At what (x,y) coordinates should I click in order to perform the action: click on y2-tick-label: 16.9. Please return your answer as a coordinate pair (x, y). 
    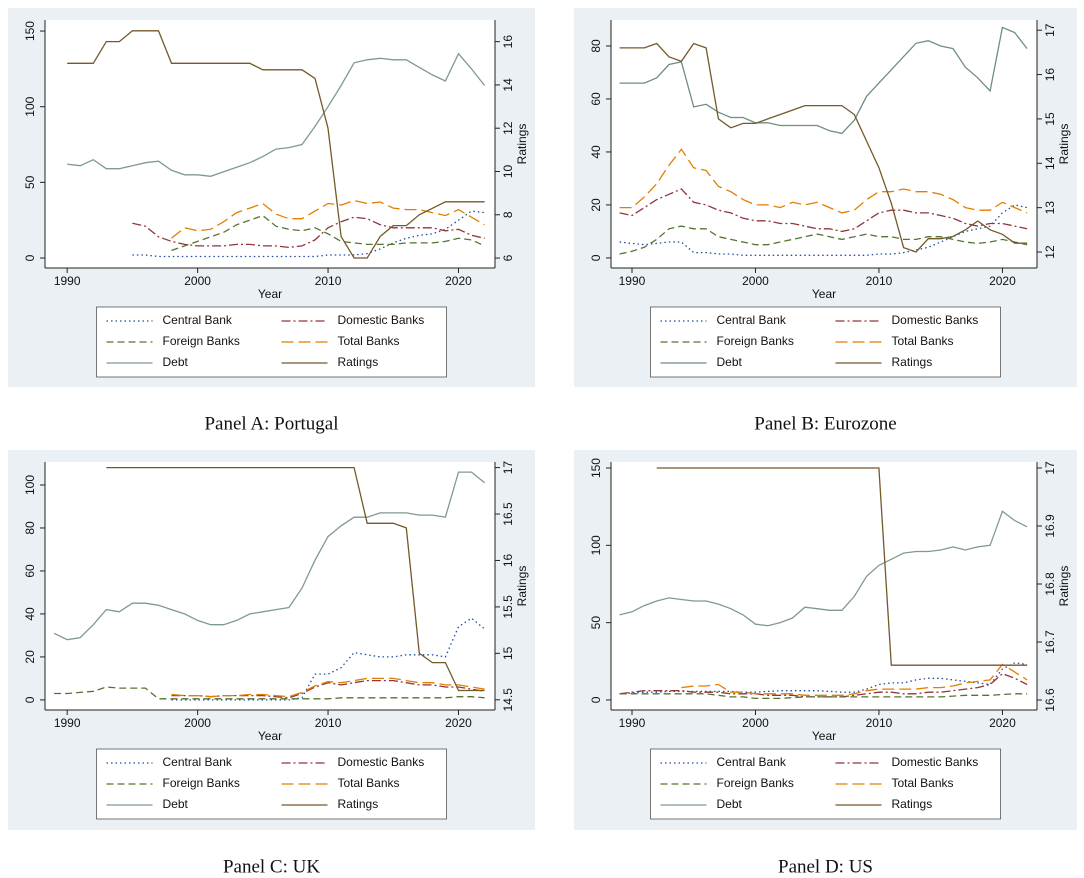
    Looking at the image, I should click on (1050, 526).